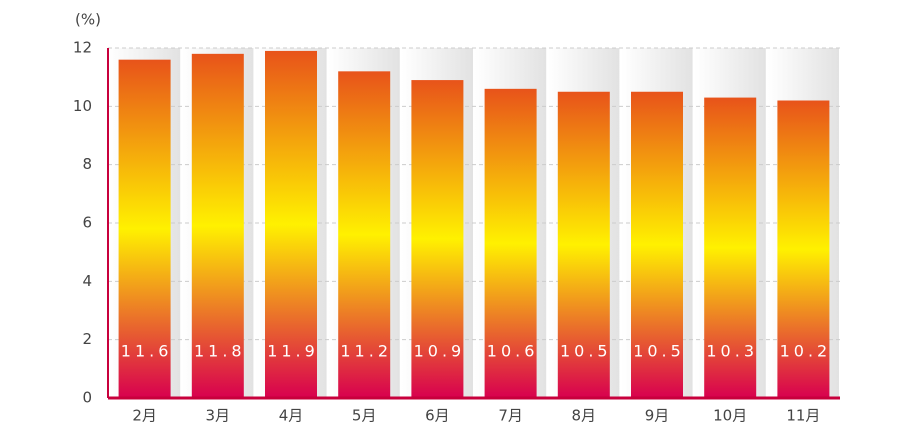 This screenshot has height=430, width=910. I want to click on value-label: 10.9, so click(440, 351).